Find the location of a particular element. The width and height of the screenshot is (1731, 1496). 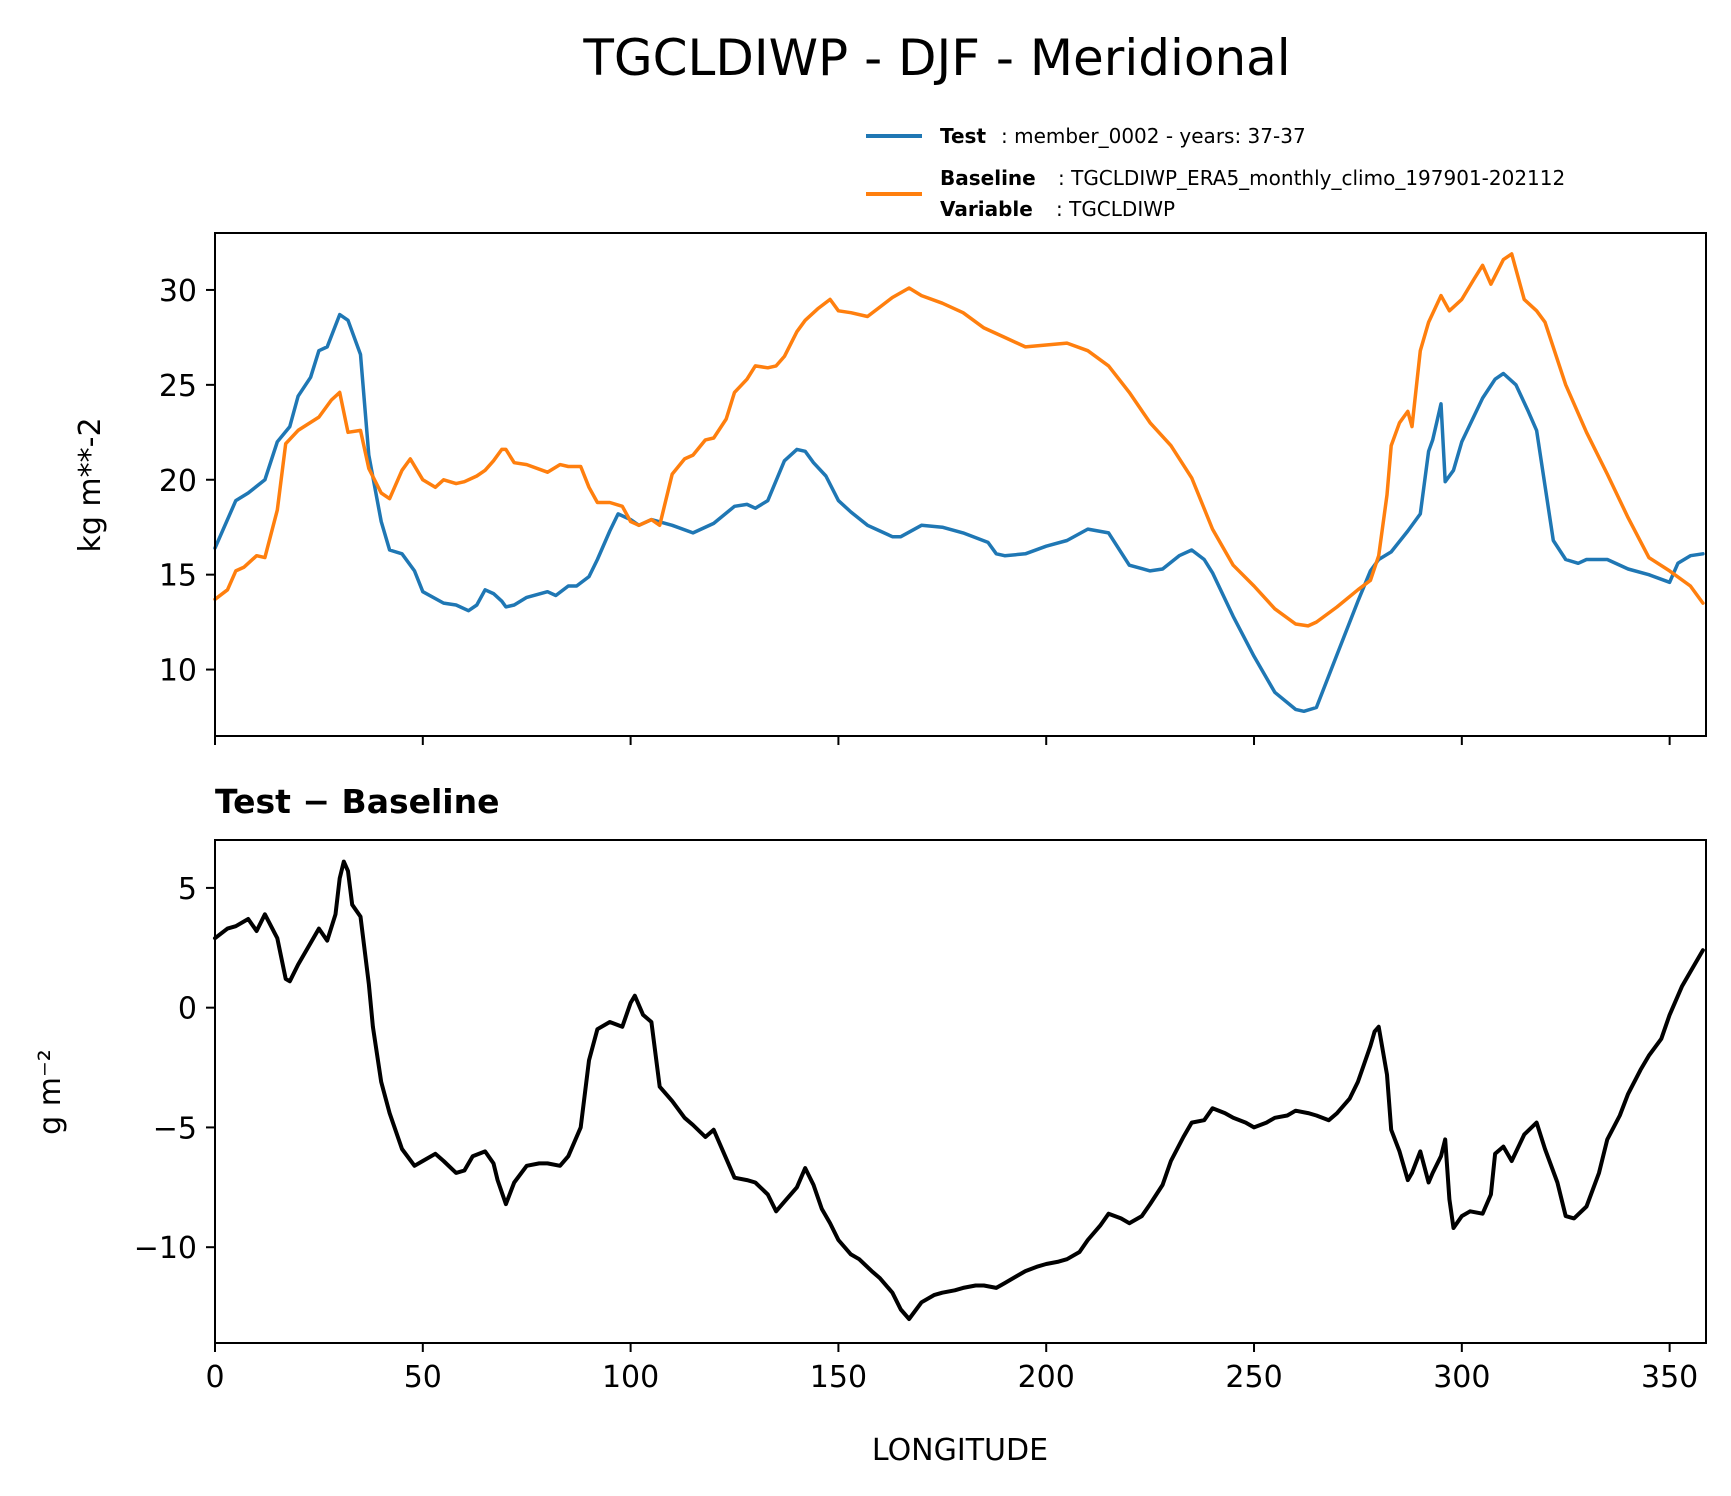

bottom-x-tick-label: 0 is located at coordinates (214, 1377).